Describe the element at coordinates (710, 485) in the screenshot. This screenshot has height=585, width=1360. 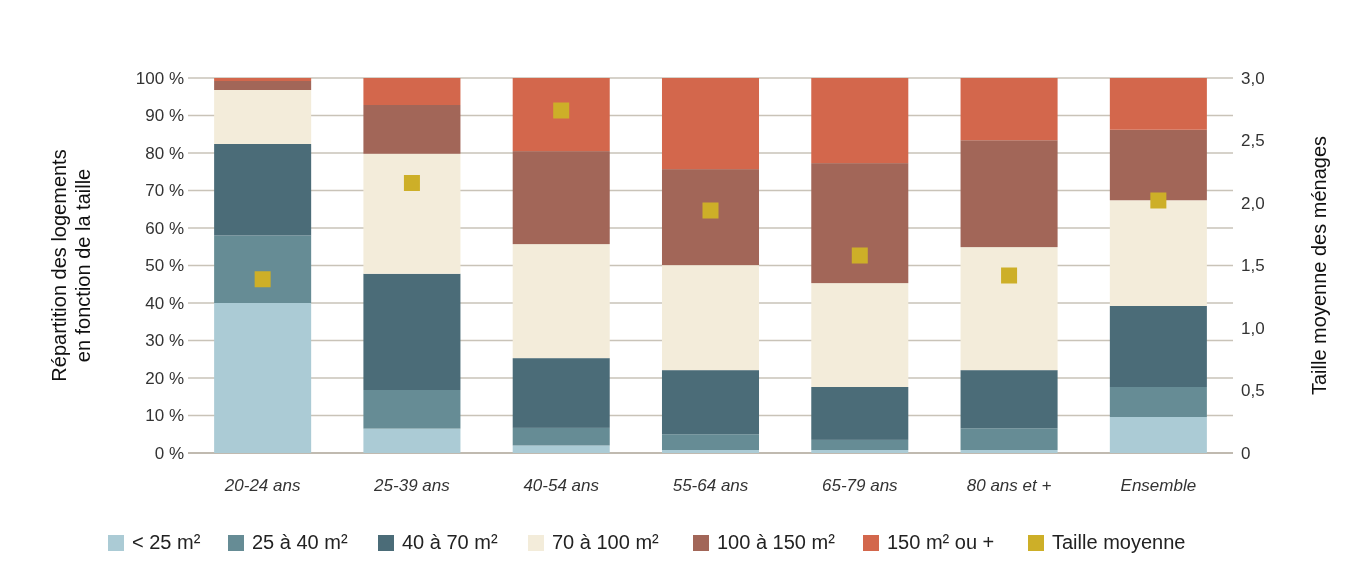
I see `x-tick-label: 55-64 ans` at that location.